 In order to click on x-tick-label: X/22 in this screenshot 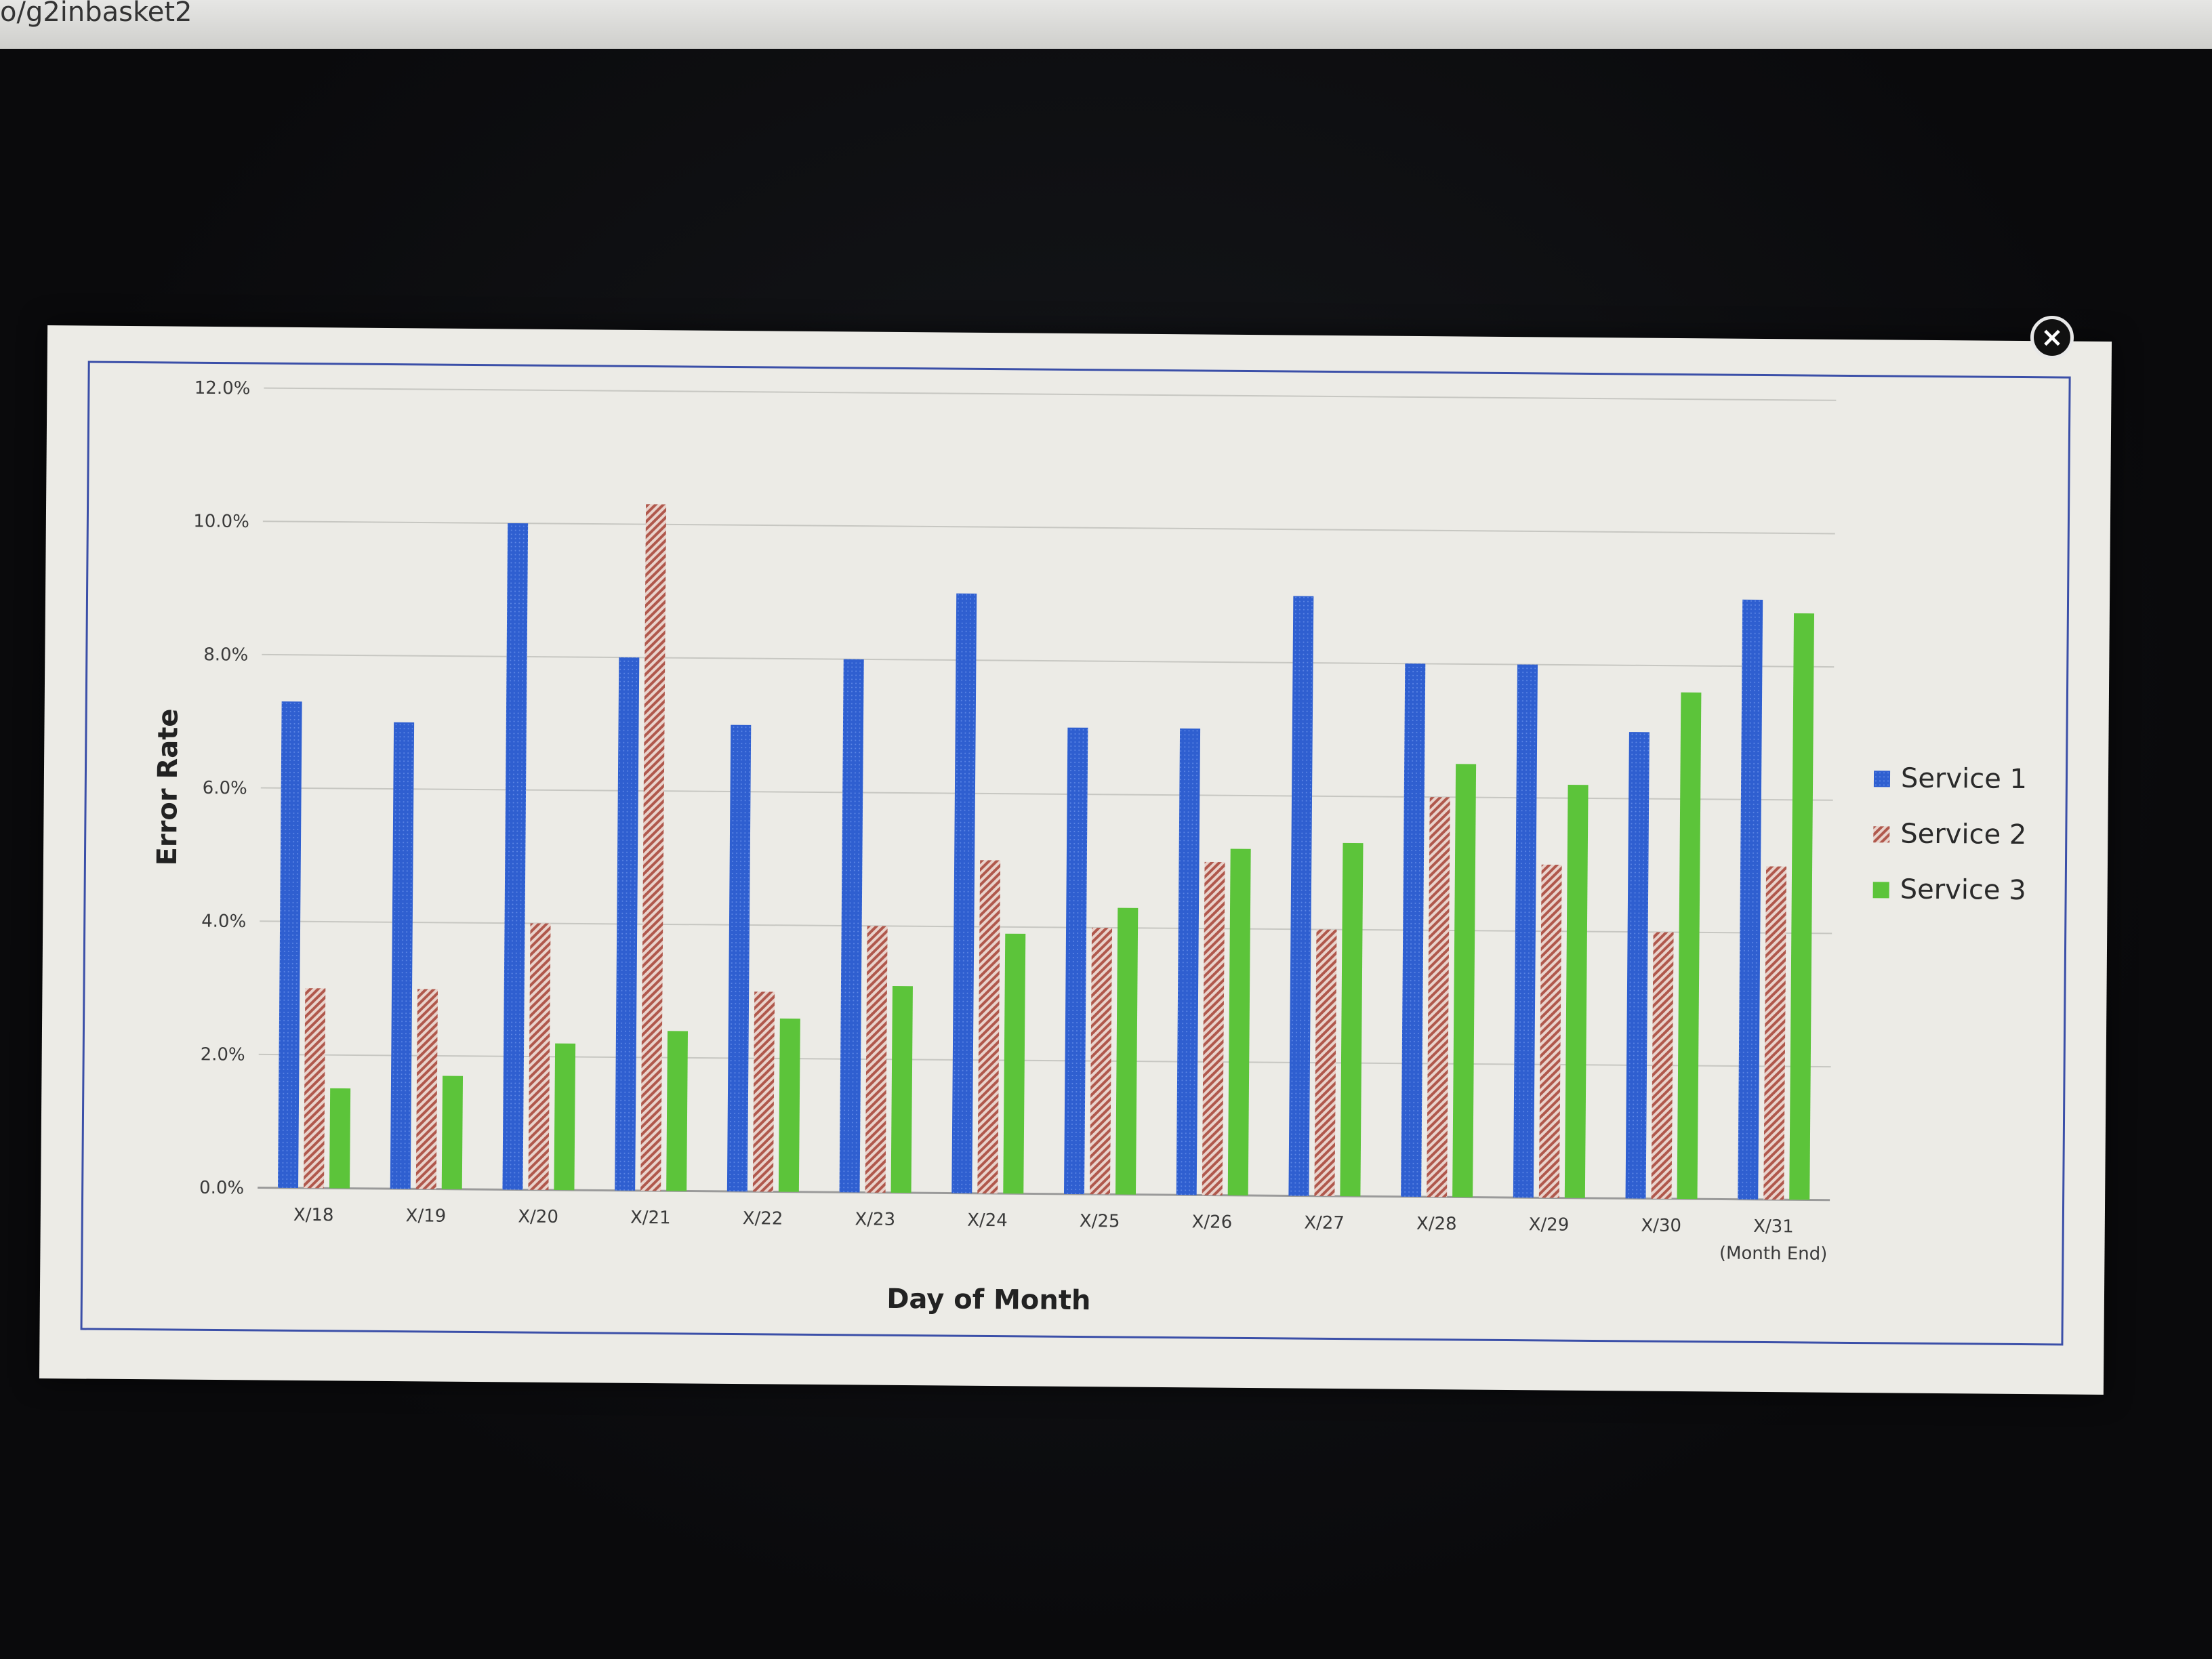, I will do `click(763, 1218)`.